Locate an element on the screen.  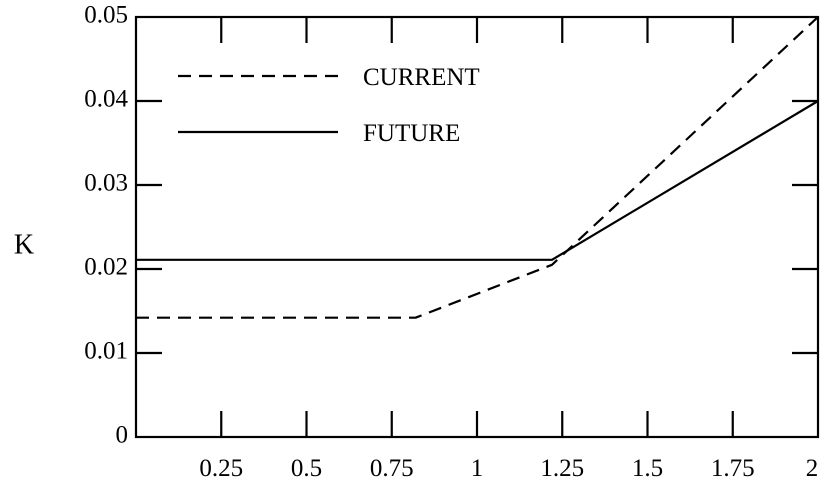
y-tick-label: 0.04 is located at coordinates (106, 99).